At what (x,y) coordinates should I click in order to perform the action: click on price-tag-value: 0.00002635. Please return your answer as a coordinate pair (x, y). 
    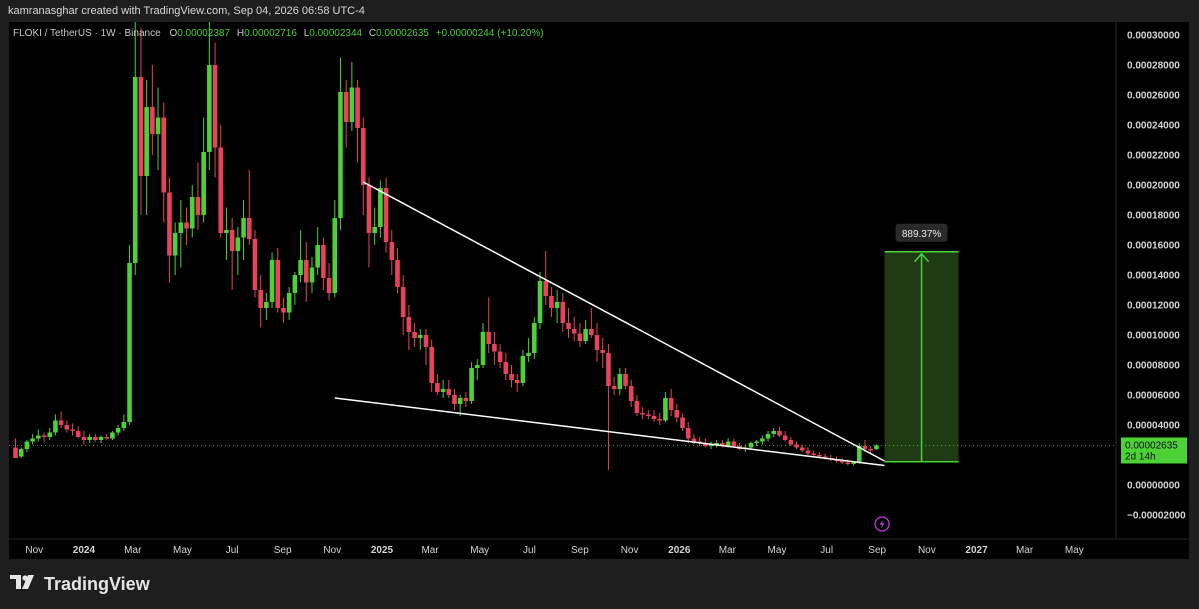
    Looking at the image, I should click on (1151, 445).